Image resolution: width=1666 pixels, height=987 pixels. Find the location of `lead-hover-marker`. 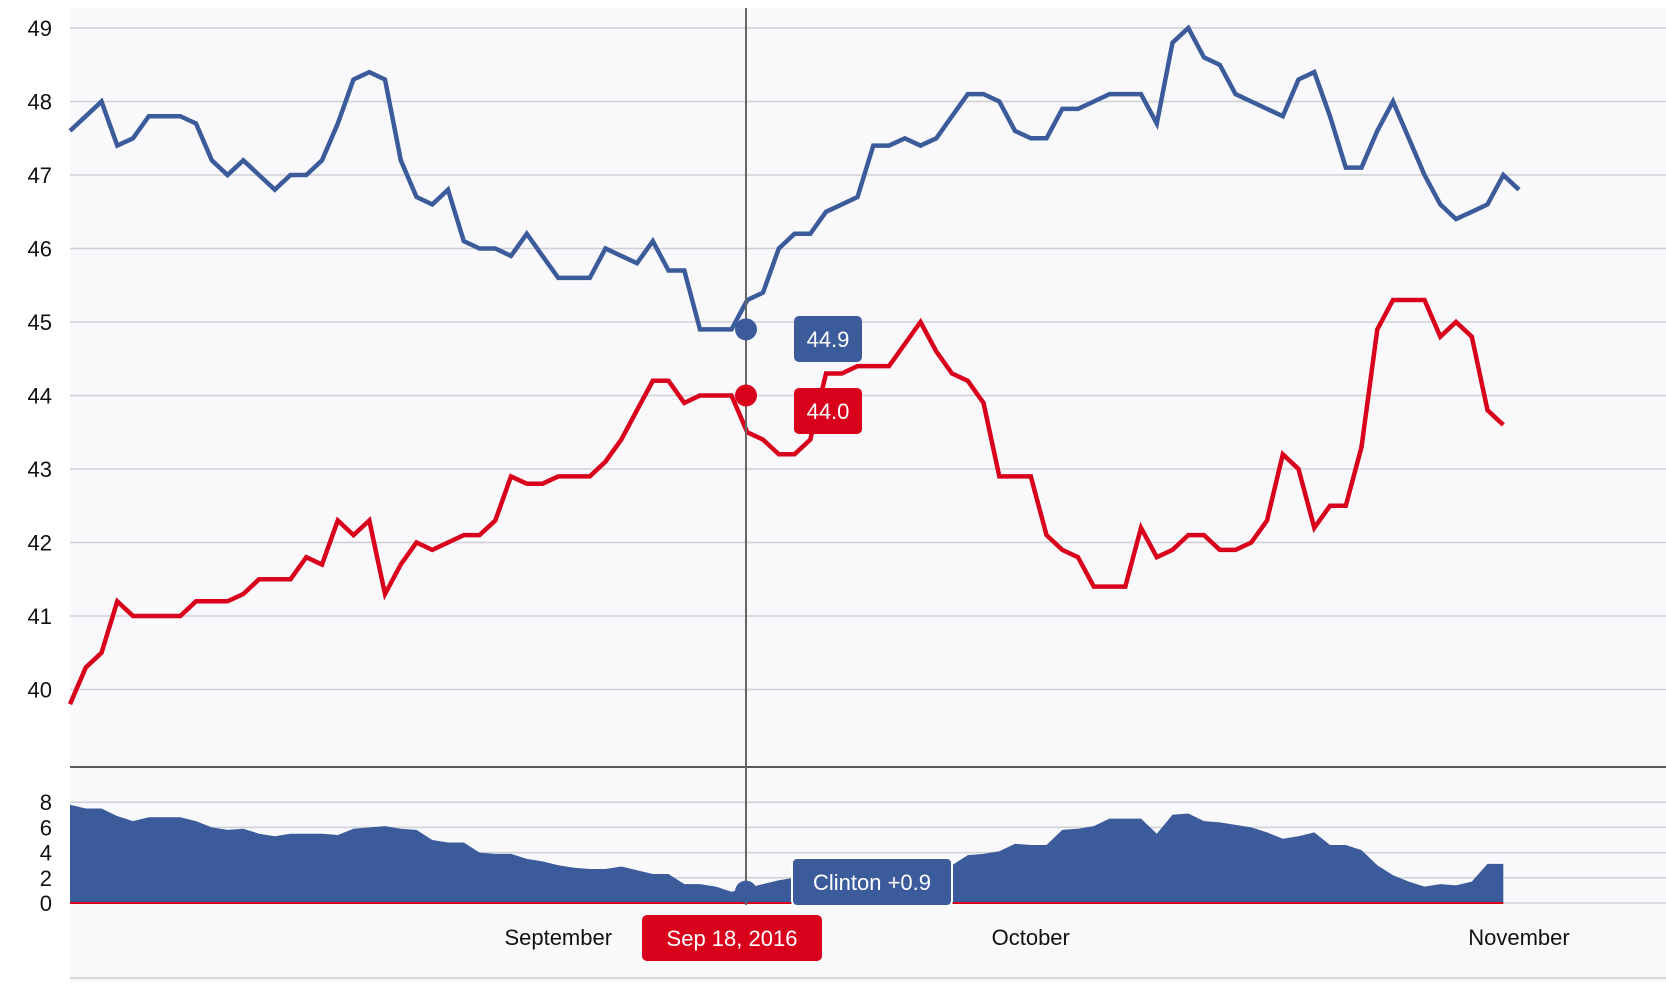

lead-hover-marker is located at coordinates (746, 891).